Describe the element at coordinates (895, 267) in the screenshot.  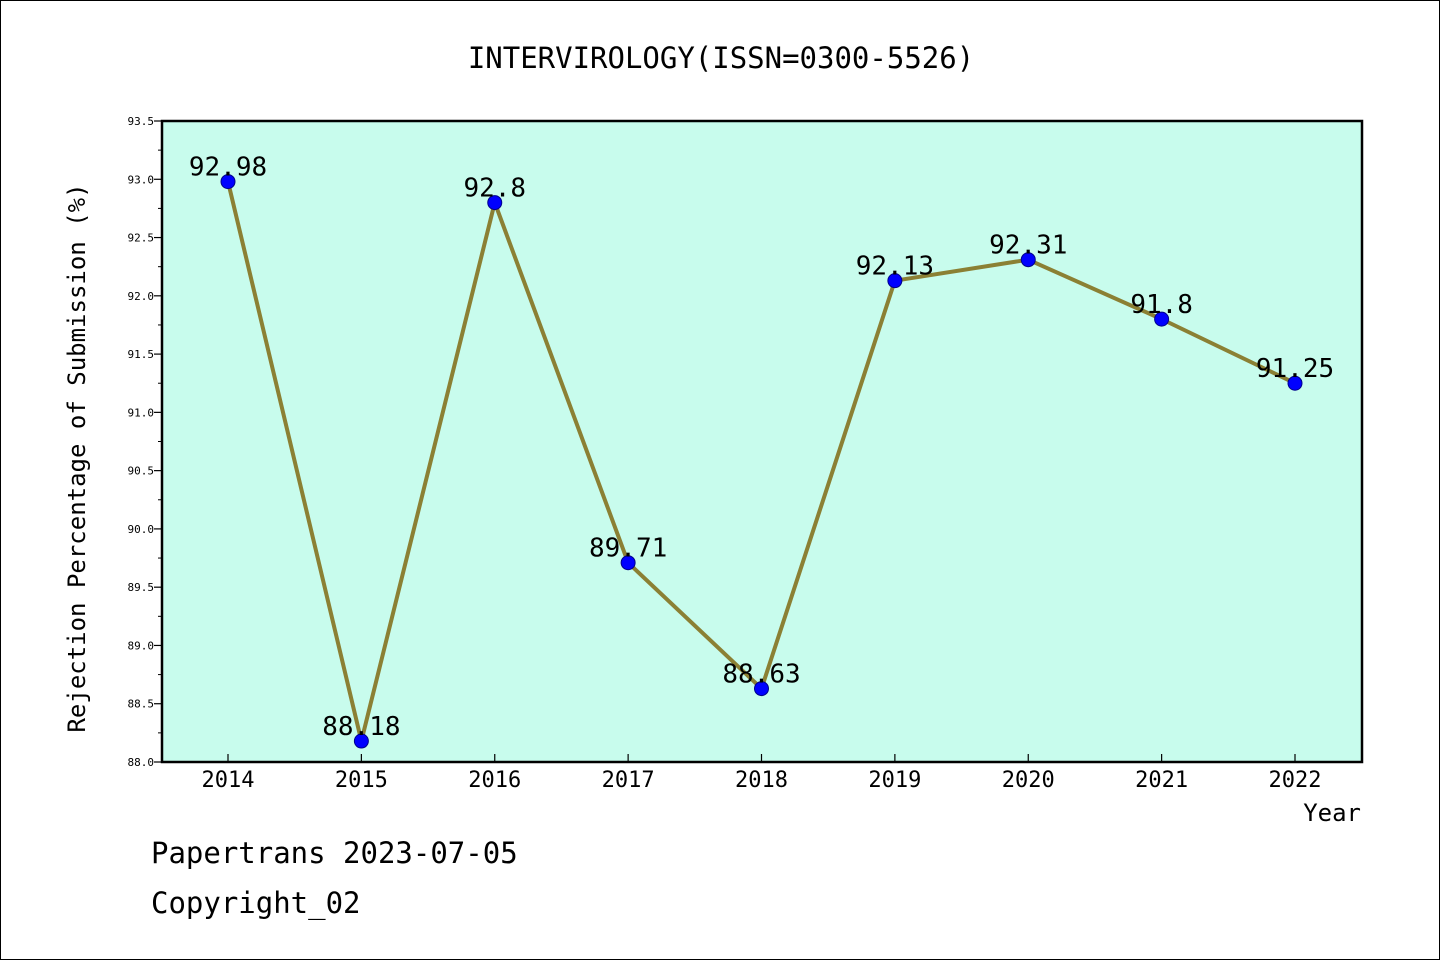
I see `data-label: 92.13` at that location.